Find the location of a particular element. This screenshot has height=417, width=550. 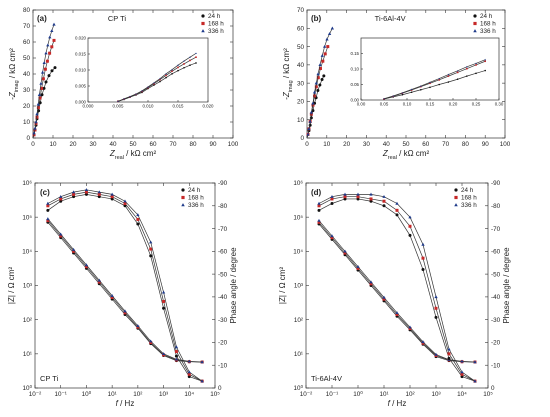

x-tick-label: 10⁴ is located at coordinates (462, 394).